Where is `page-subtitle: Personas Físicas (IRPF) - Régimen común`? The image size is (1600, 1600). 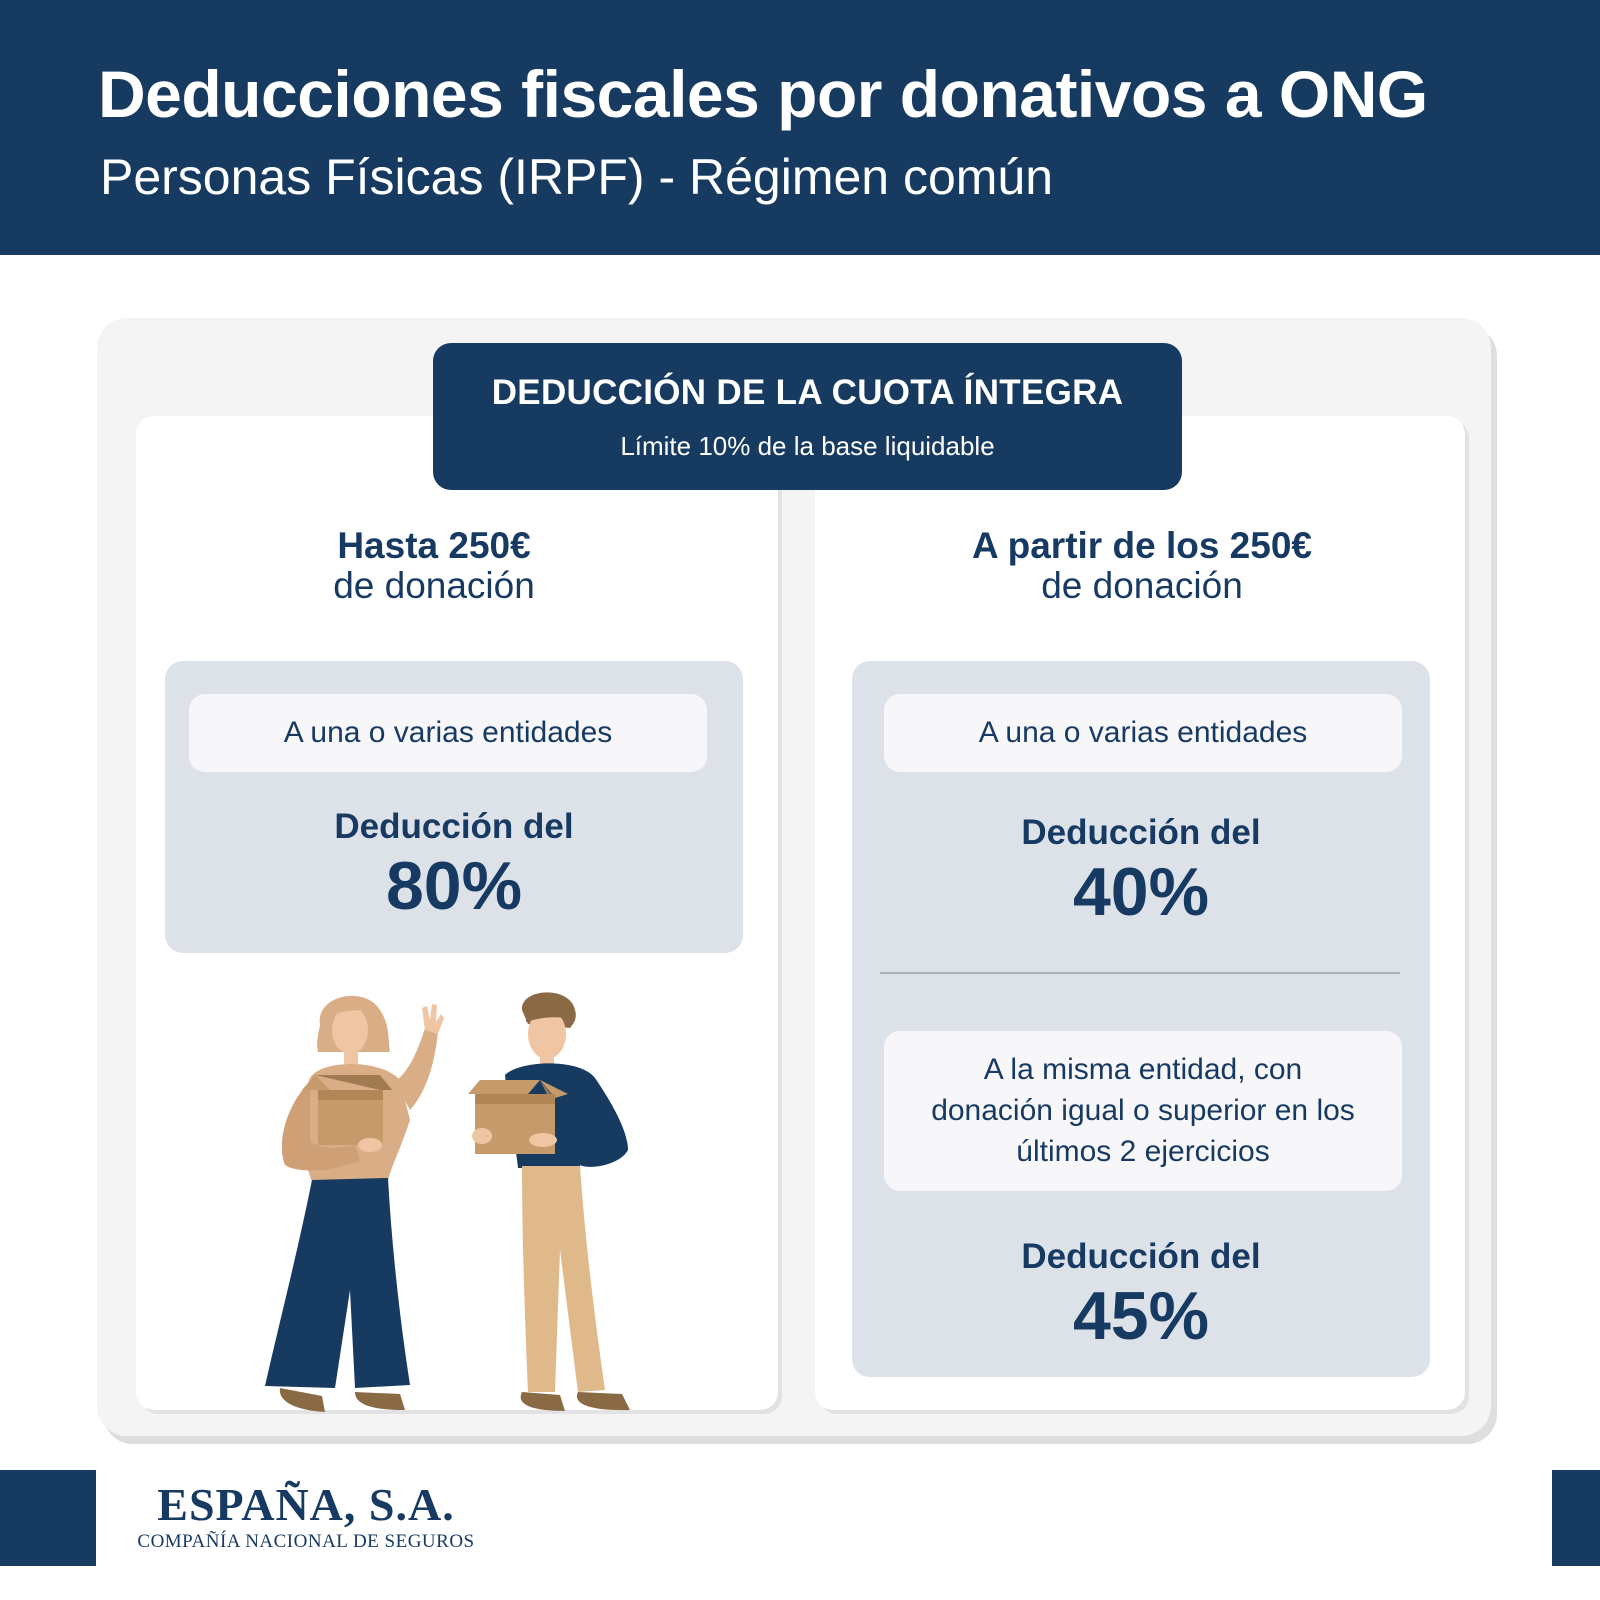 page-subtitle: Personas Físicas (IRPF) - Régimen común is located at coordinates (577, 177).